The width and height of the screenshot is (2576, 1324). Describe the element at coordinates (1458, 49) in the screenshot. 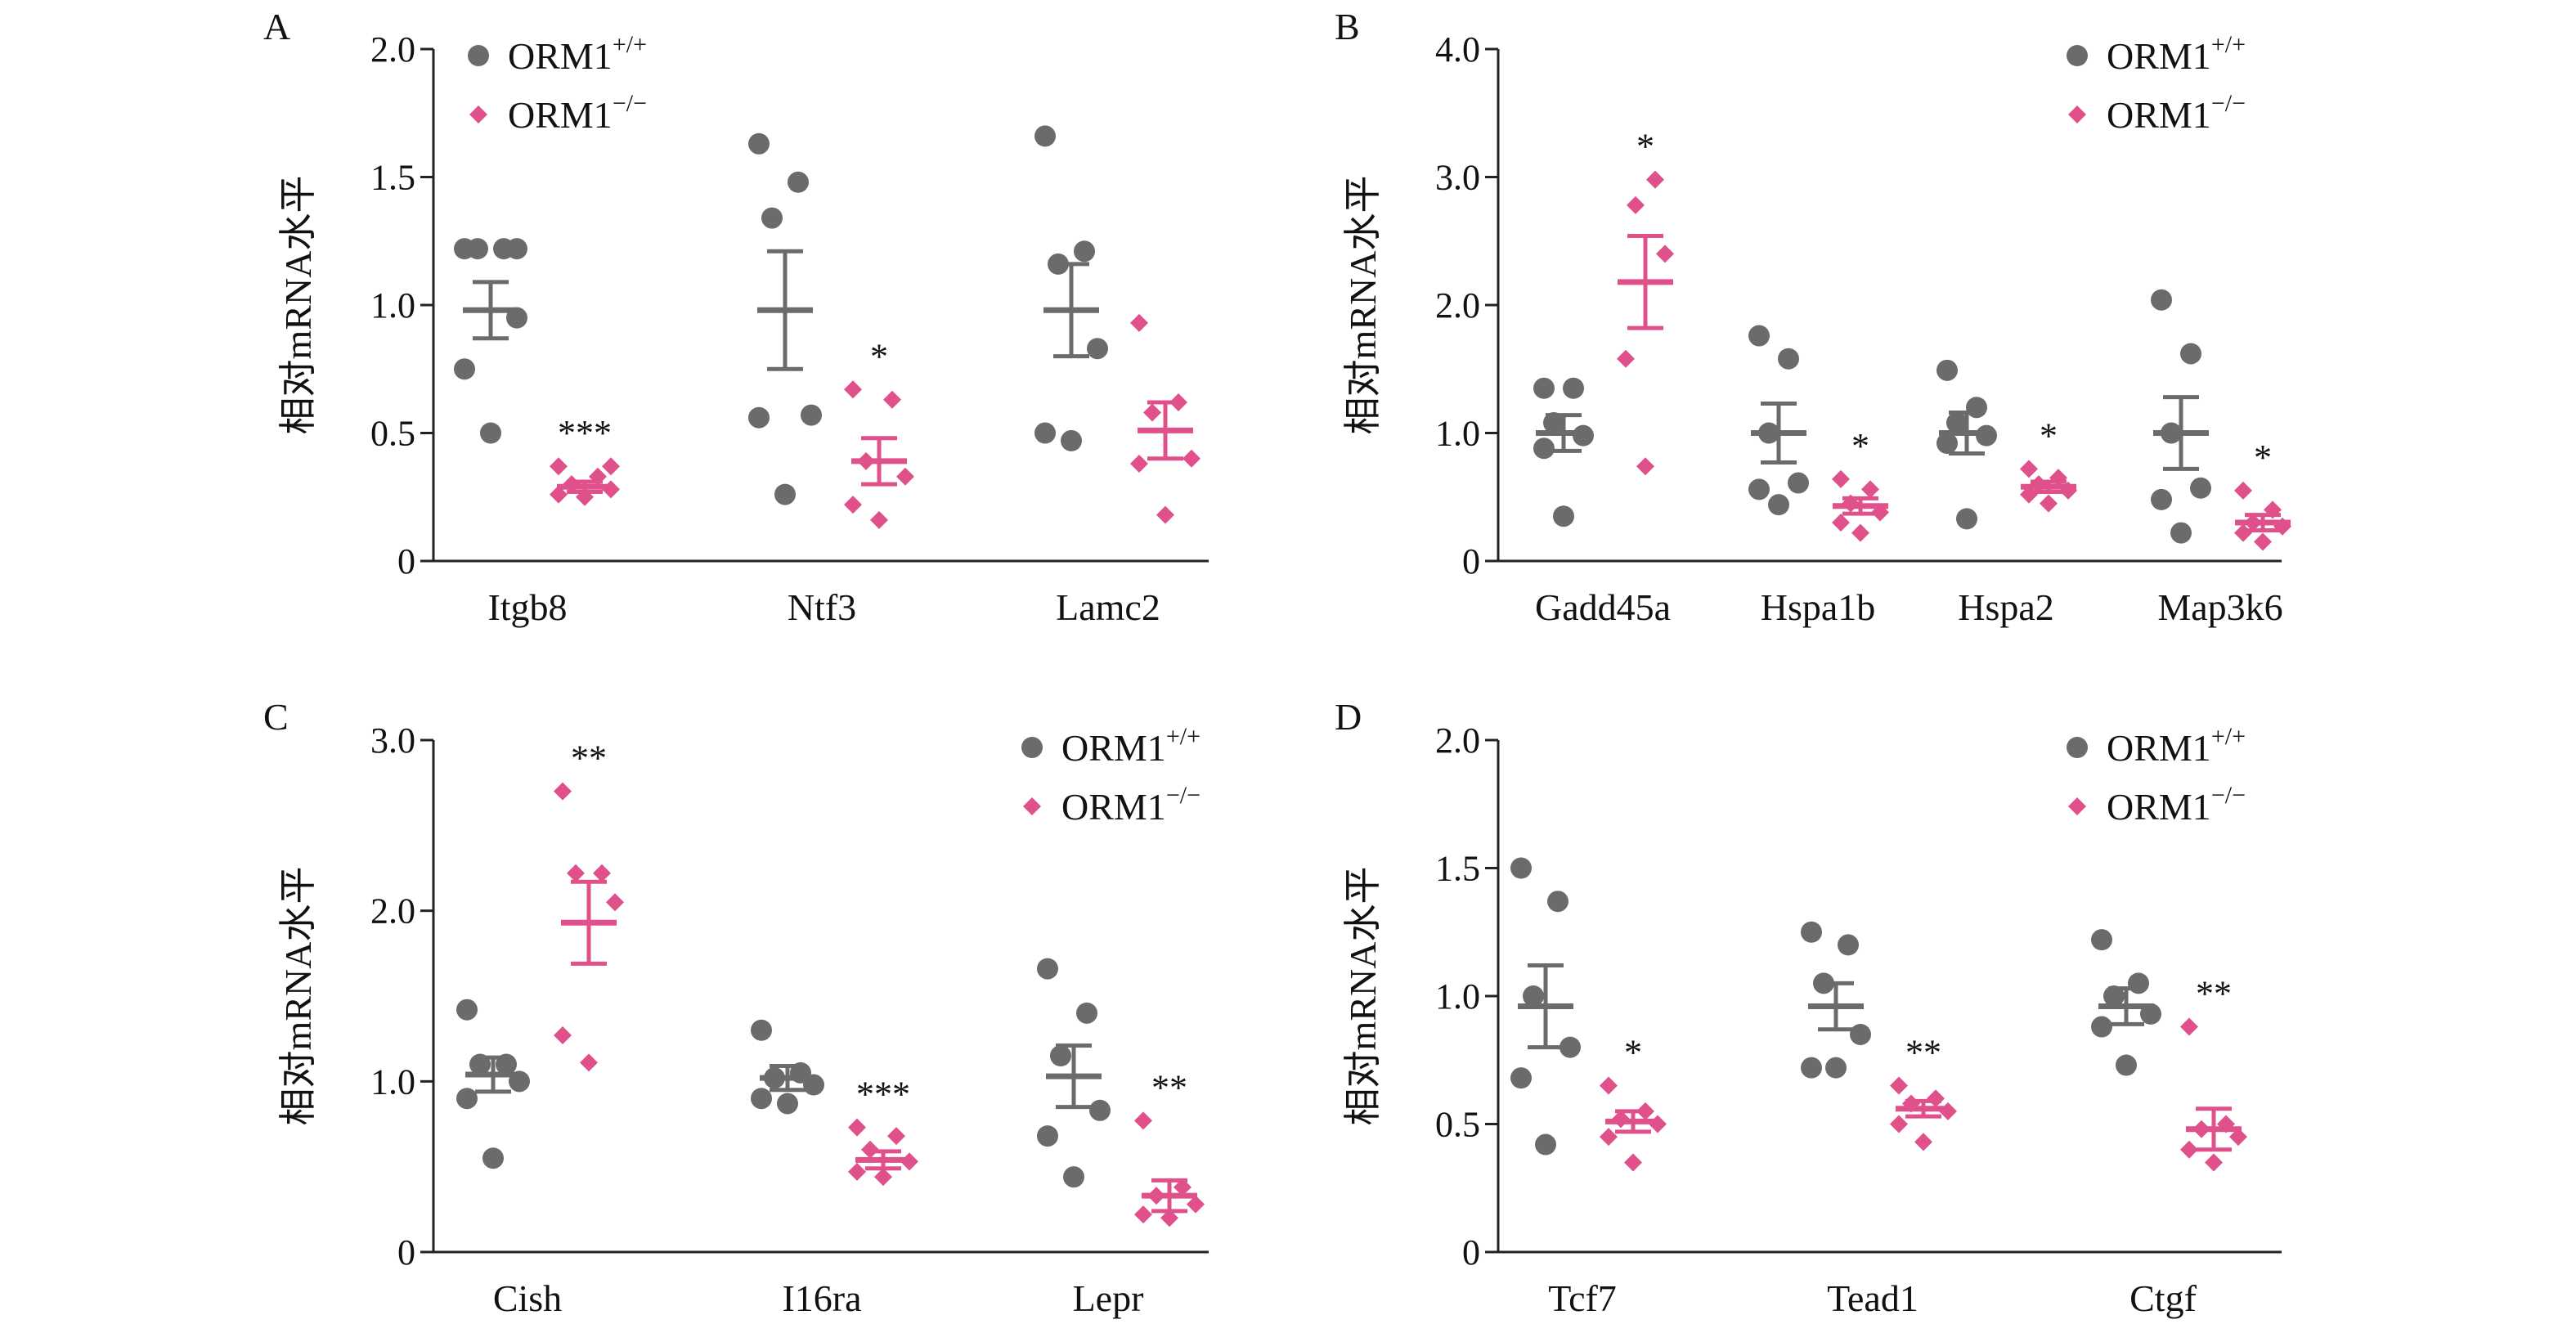

I see `y-tick-label: 4.0` at that location.